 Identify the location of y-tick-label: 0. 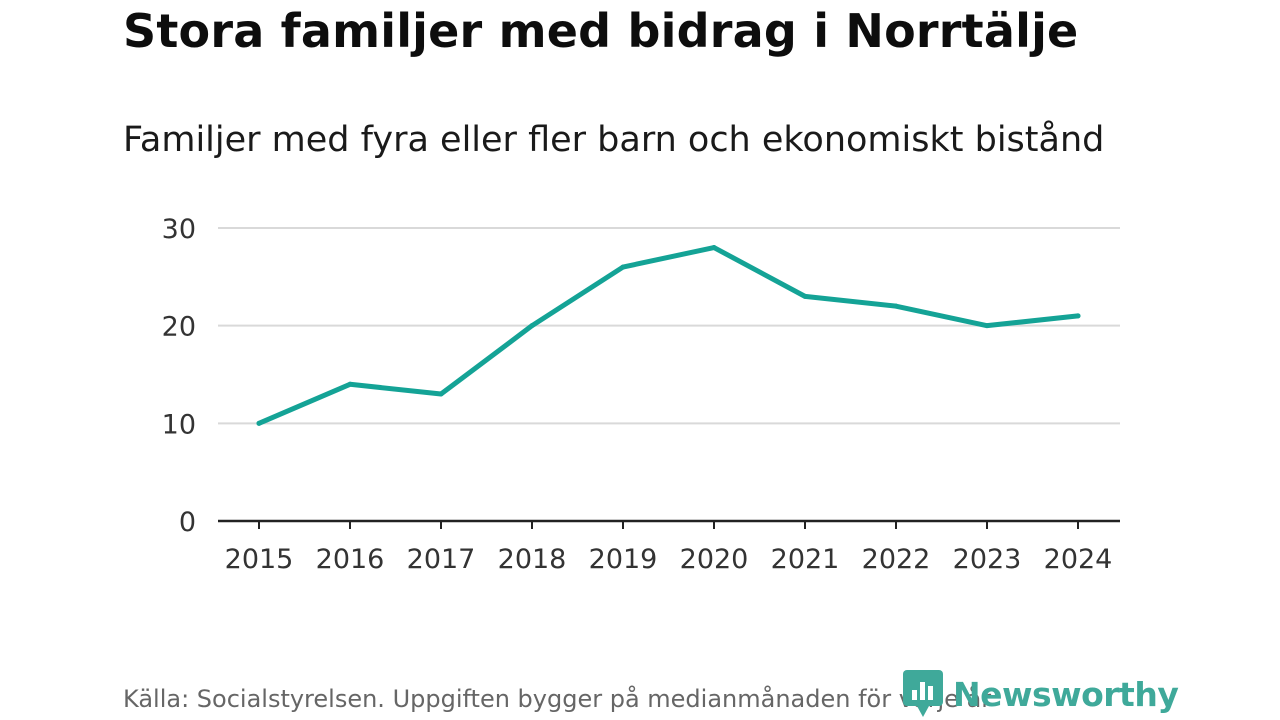
(187, 522).